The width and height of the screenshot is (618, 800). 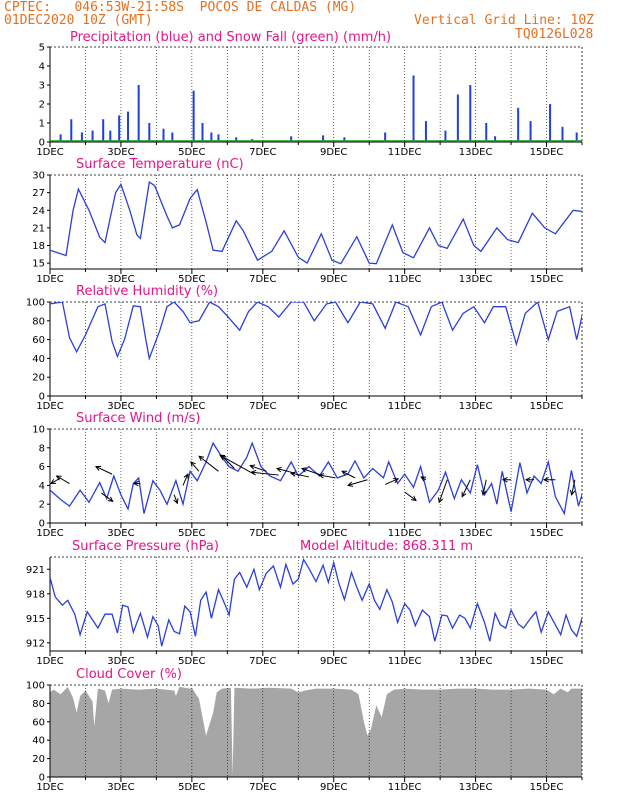 I want to click on humidity-y-tick-label: 0, so click(x=42, y=397).